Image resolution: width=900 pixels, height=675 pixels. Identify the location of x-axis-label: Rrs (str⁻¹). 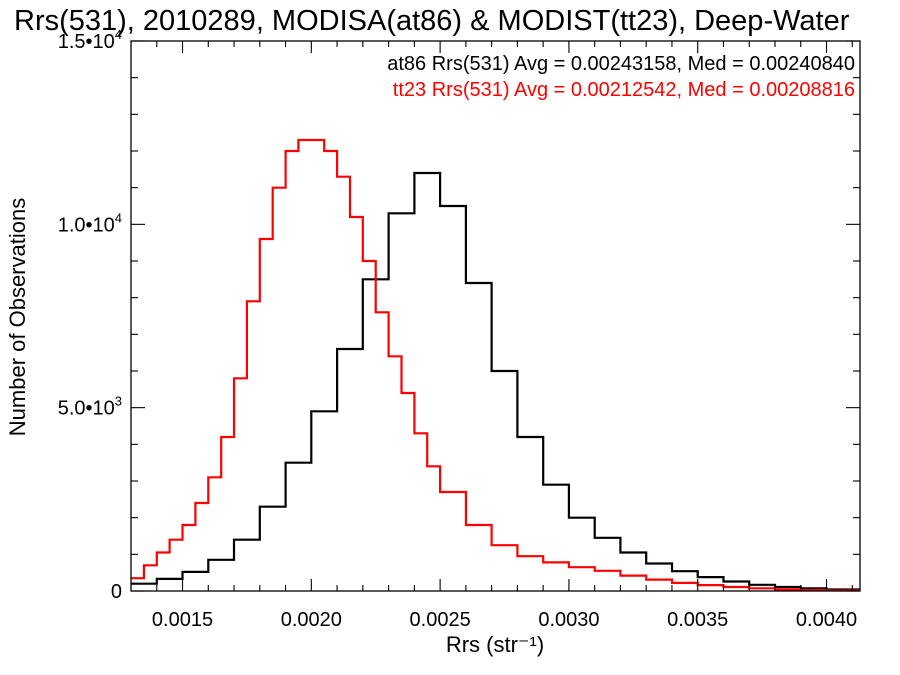
(495, 644).